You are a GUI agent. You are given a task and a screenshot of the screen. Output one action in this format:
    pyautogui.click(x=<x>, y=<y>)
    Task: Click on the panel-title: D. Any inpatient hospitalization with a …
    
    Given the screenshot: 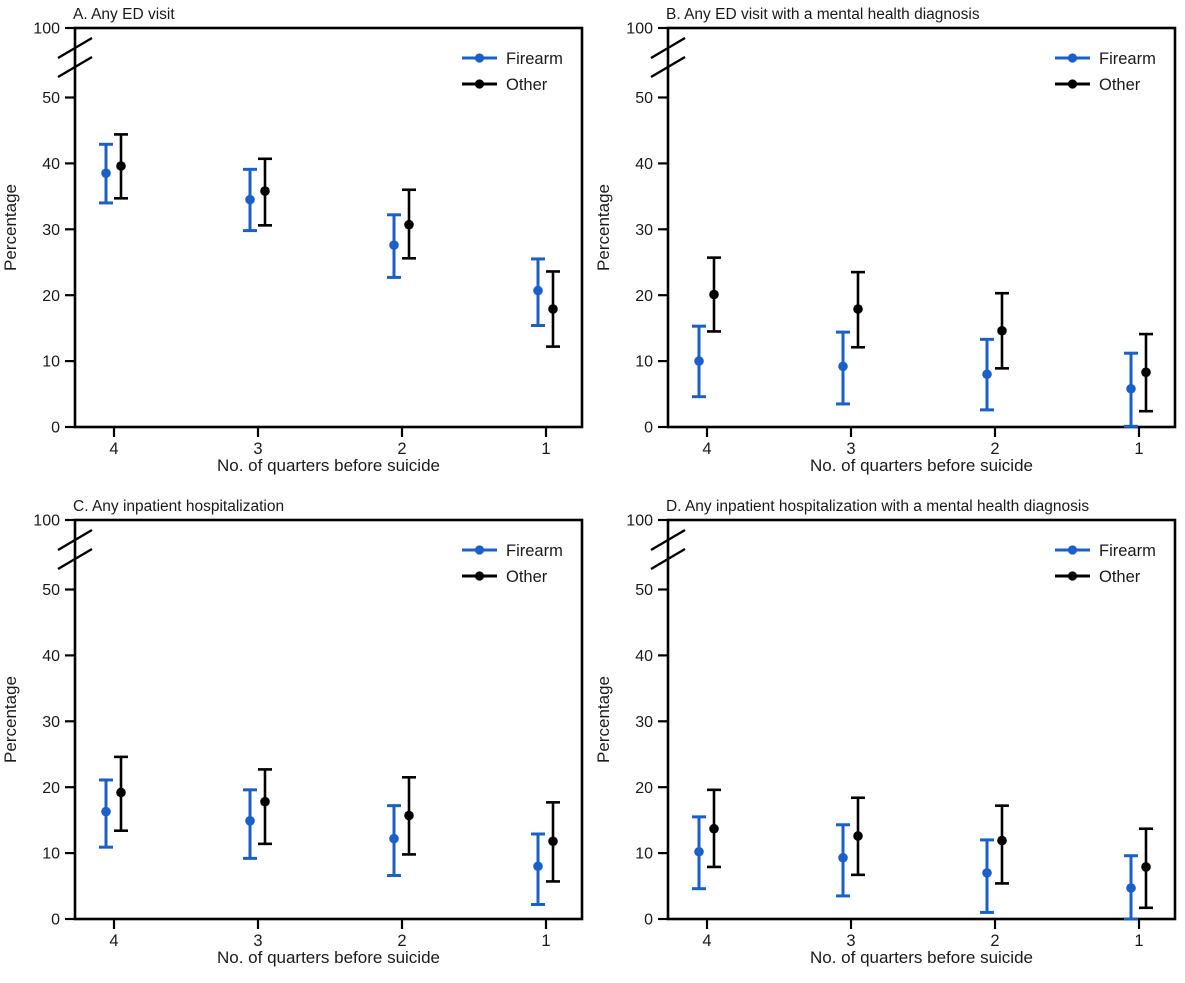 What is the action you would take?
    pyautogui.click(x=877, y=506)
    